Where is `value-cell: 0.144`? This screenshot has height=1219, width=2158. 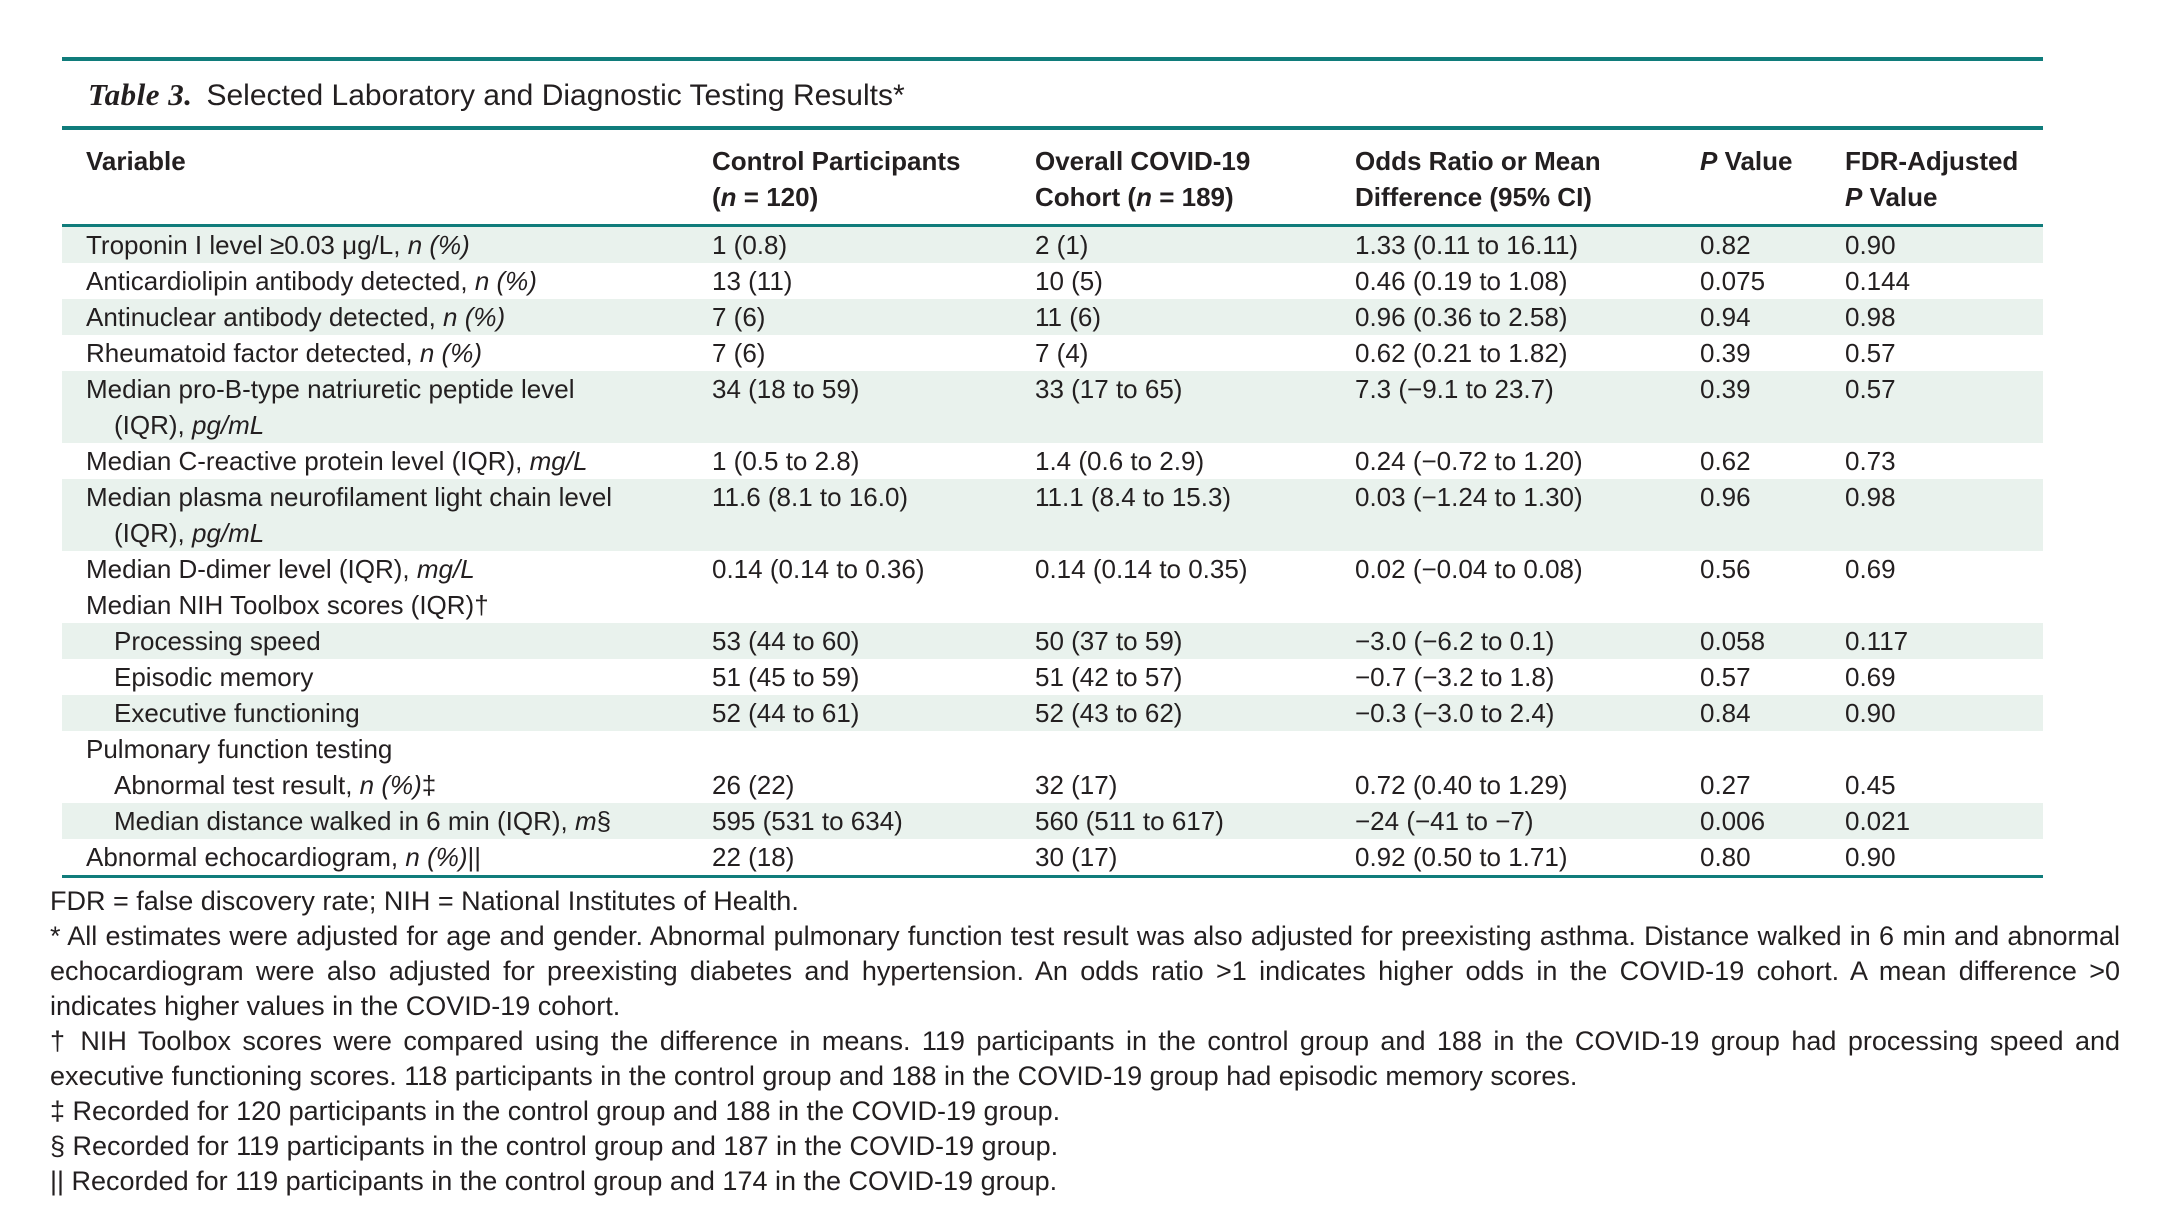 value-cell: 0.144 is located at coordinates (1878, 281).